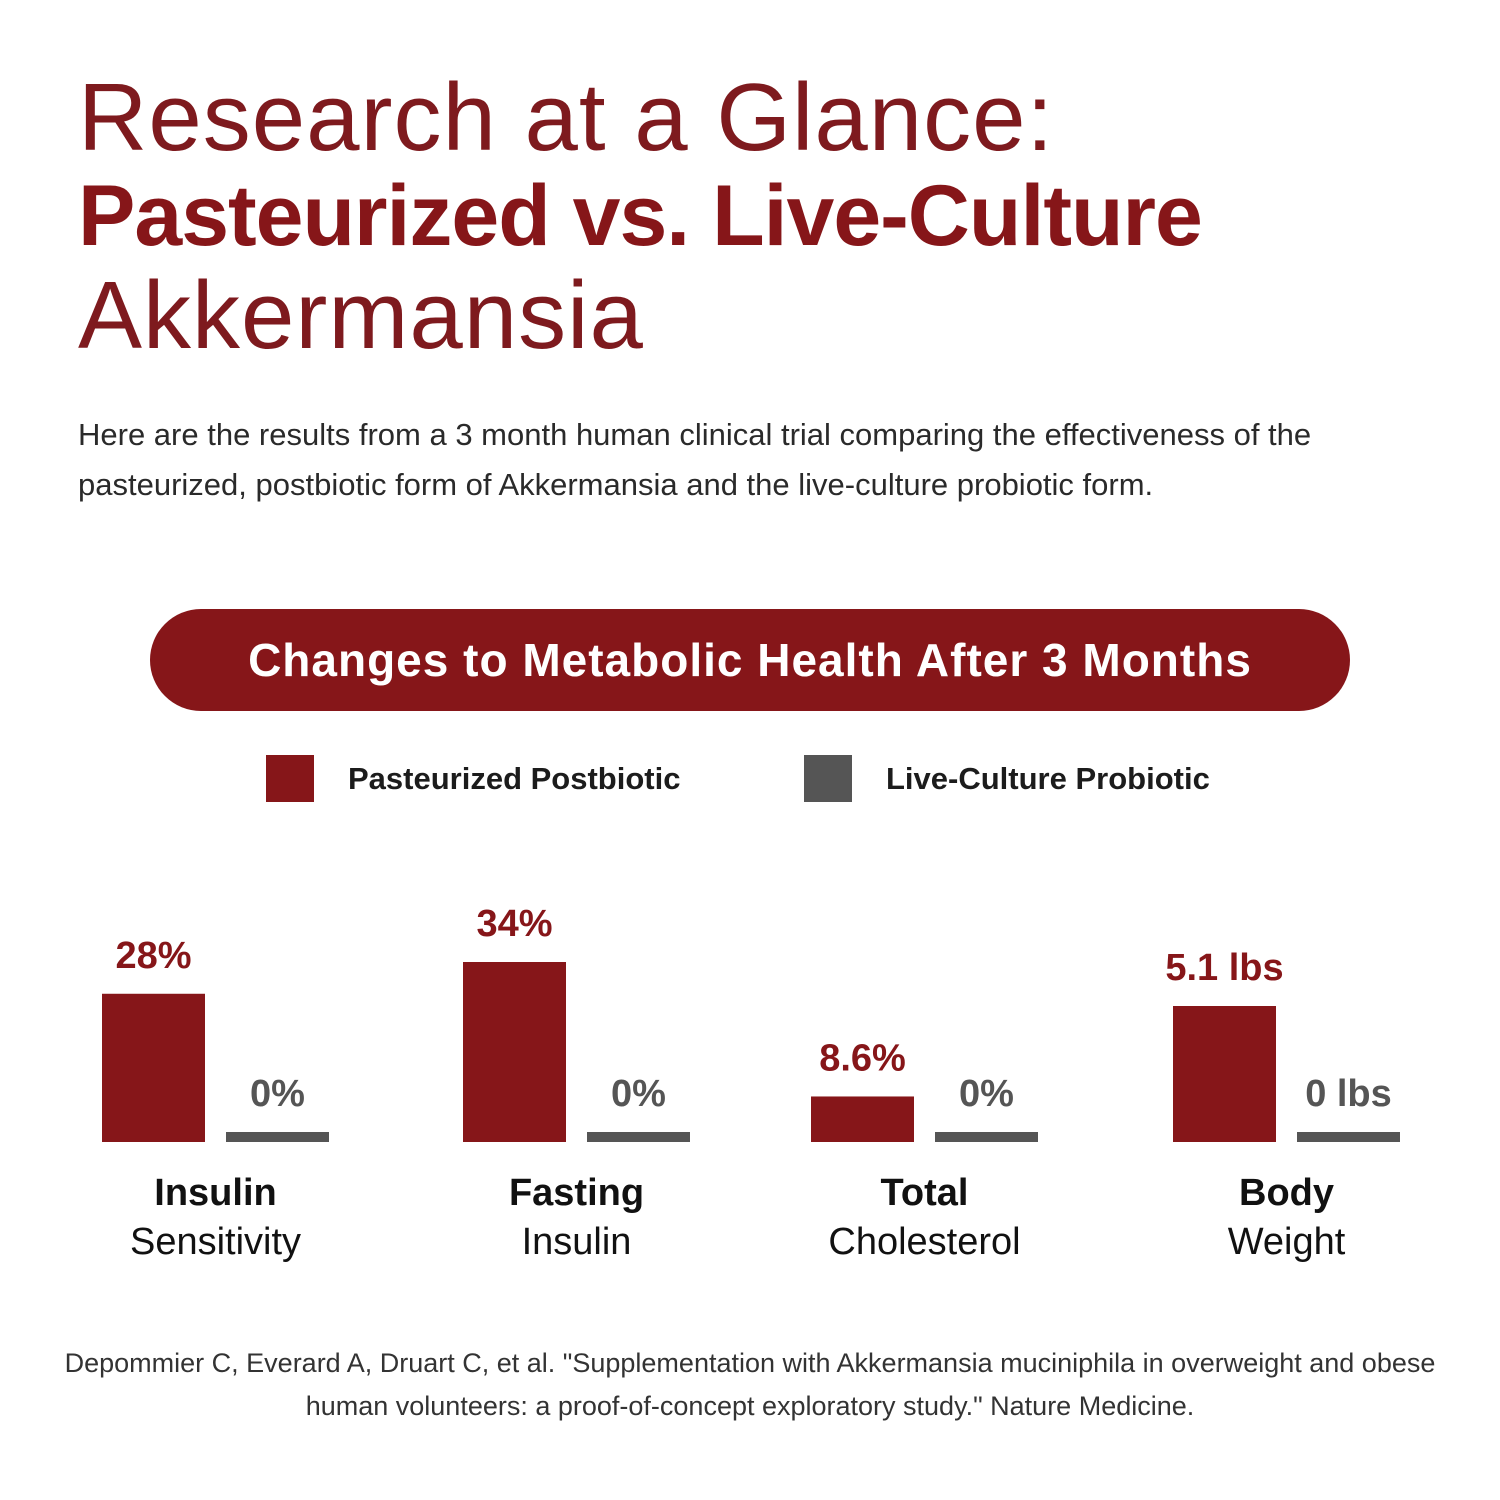 The image size is (1500, 1500). Describe the element at coordinates (153, 956) in the screenshot. I see `data-label-pasteurized-0: 28%` at that location.